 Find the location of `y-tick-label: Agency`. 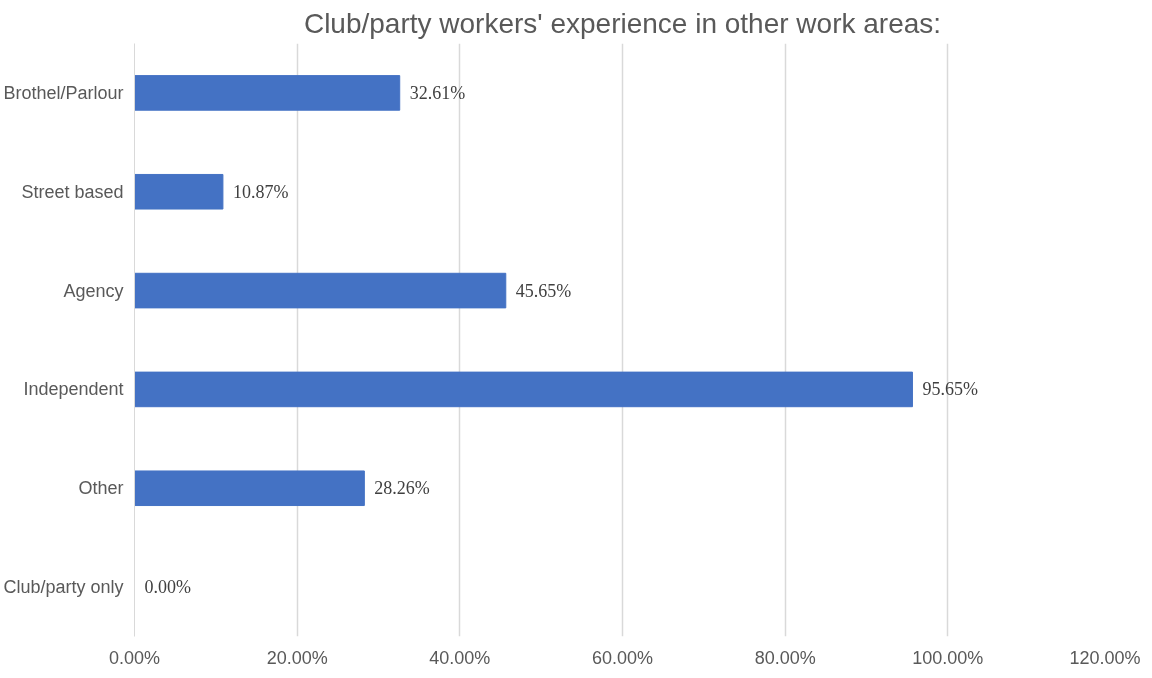

y-tick-label: Agency is located at coordinates (93, 290).